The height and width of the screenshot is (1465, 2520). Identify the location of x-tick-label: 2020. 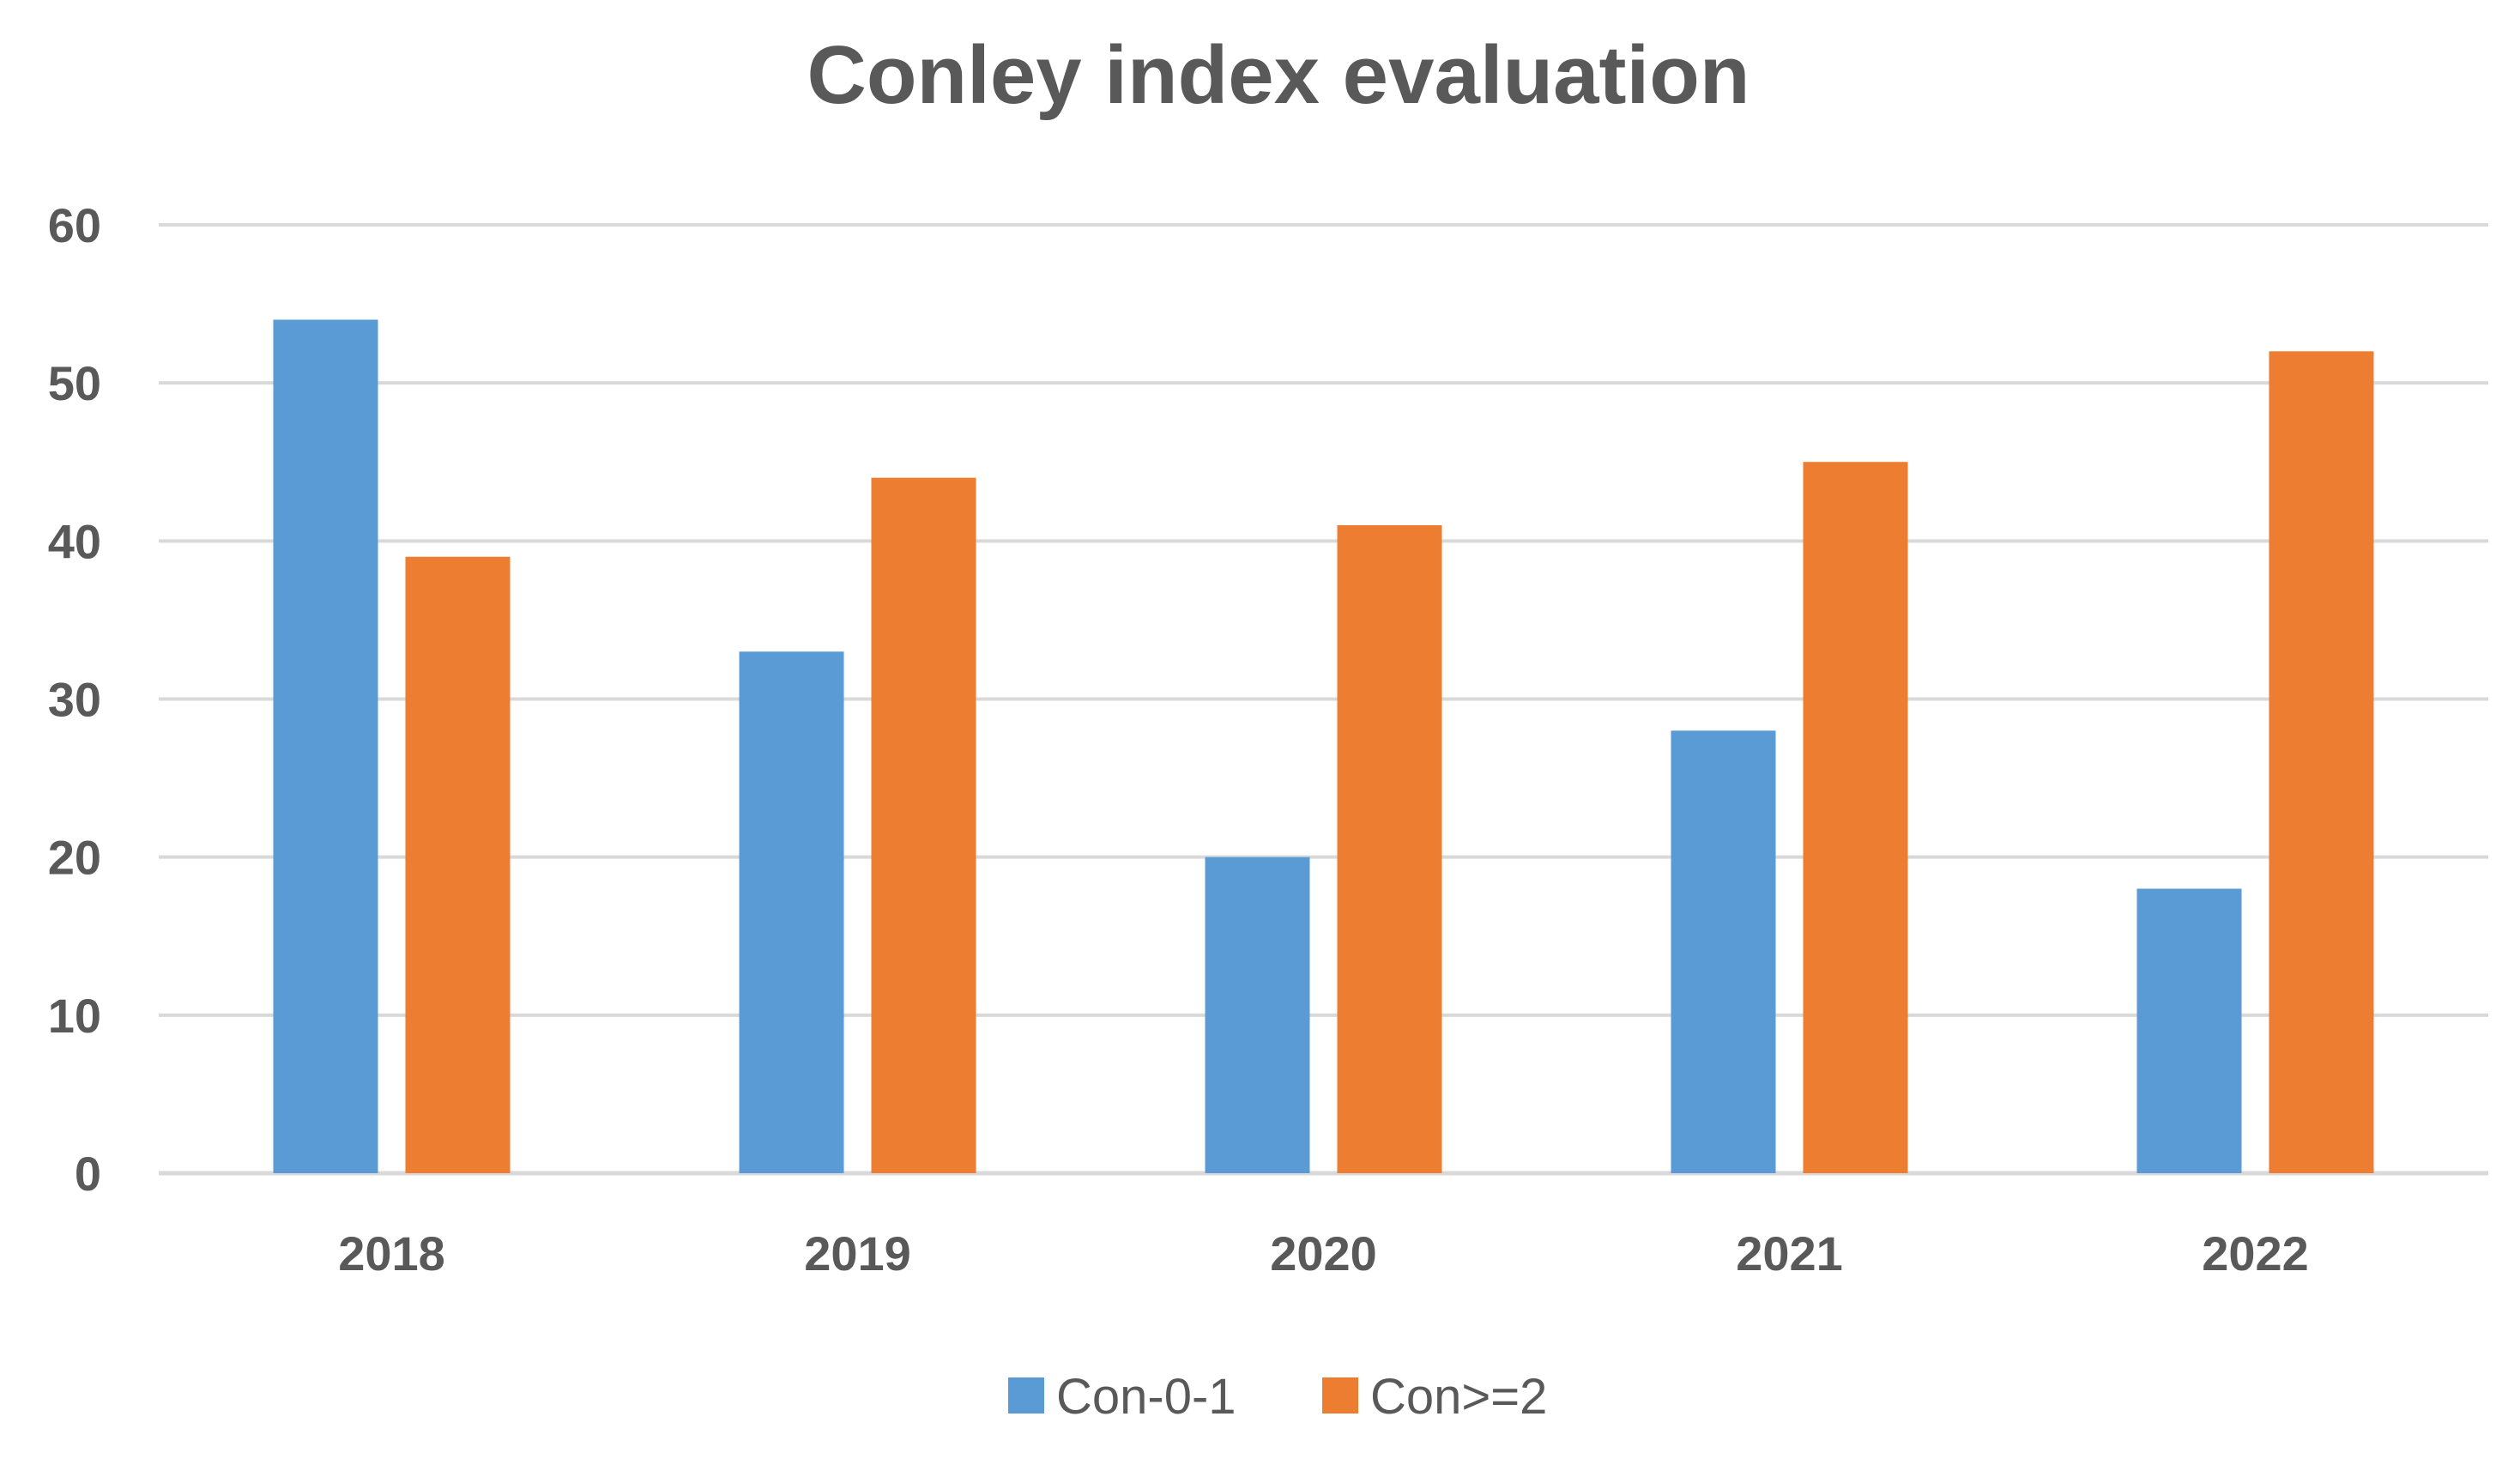
(1323, 1253).